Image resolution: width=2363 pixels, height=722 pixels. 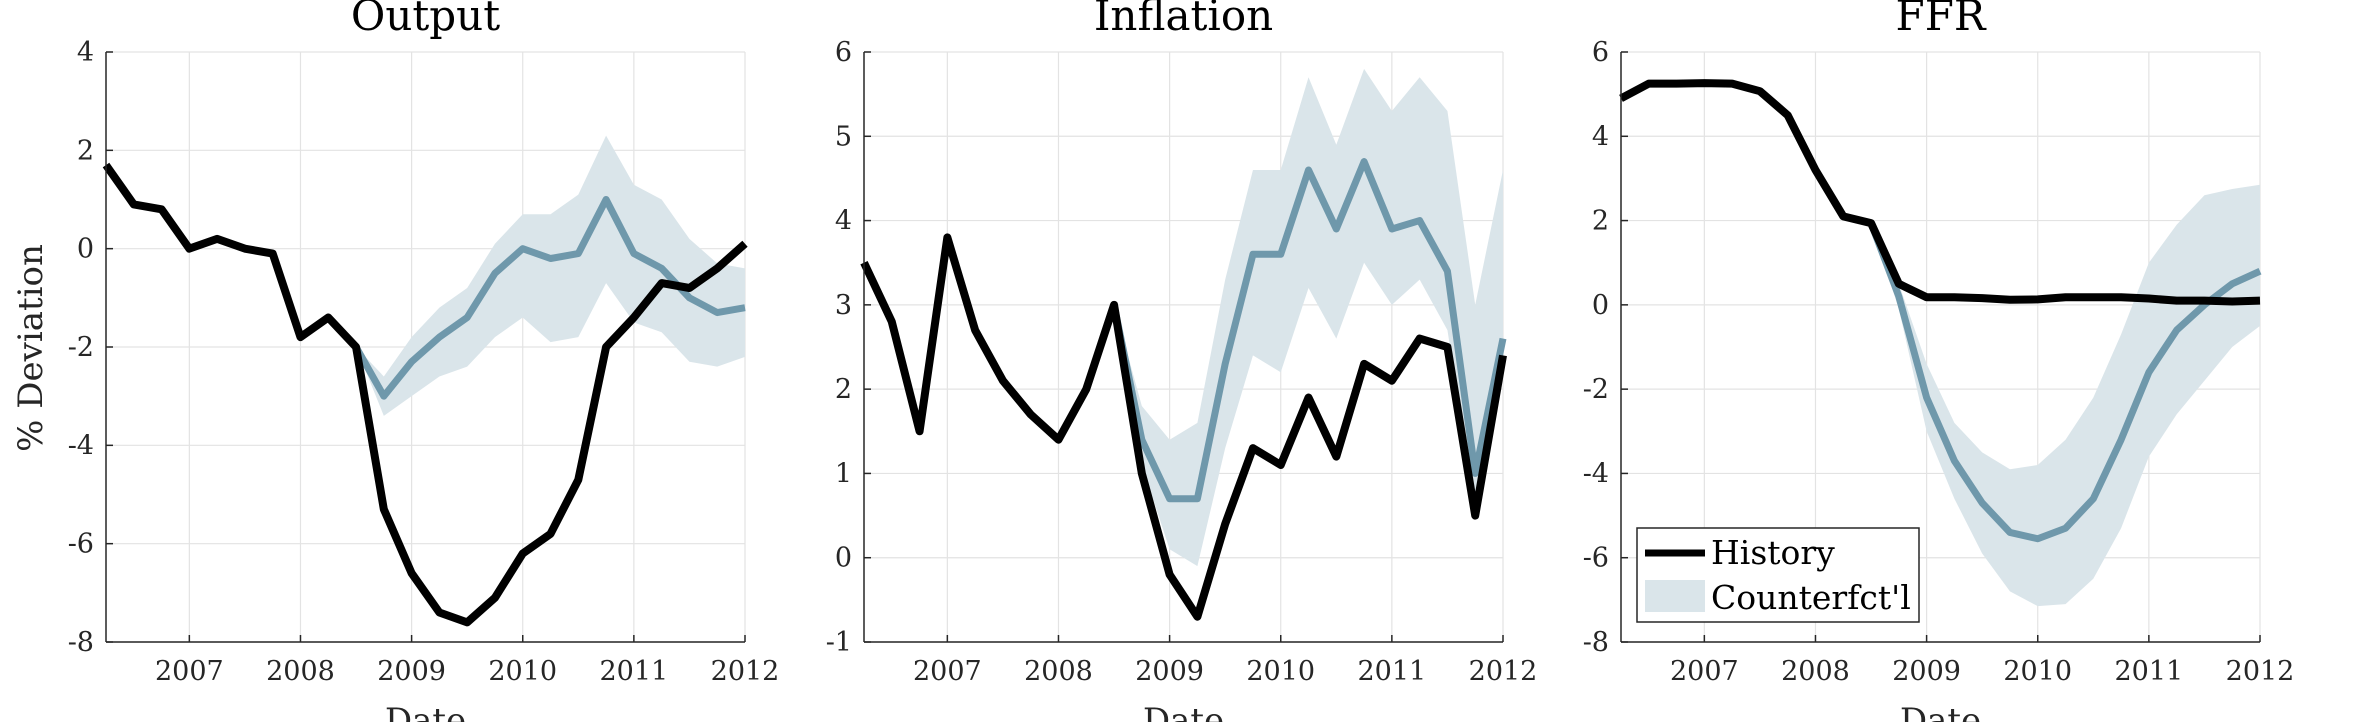 I want to click on inflation-title: Inflation, so click(x=1183, y=20).